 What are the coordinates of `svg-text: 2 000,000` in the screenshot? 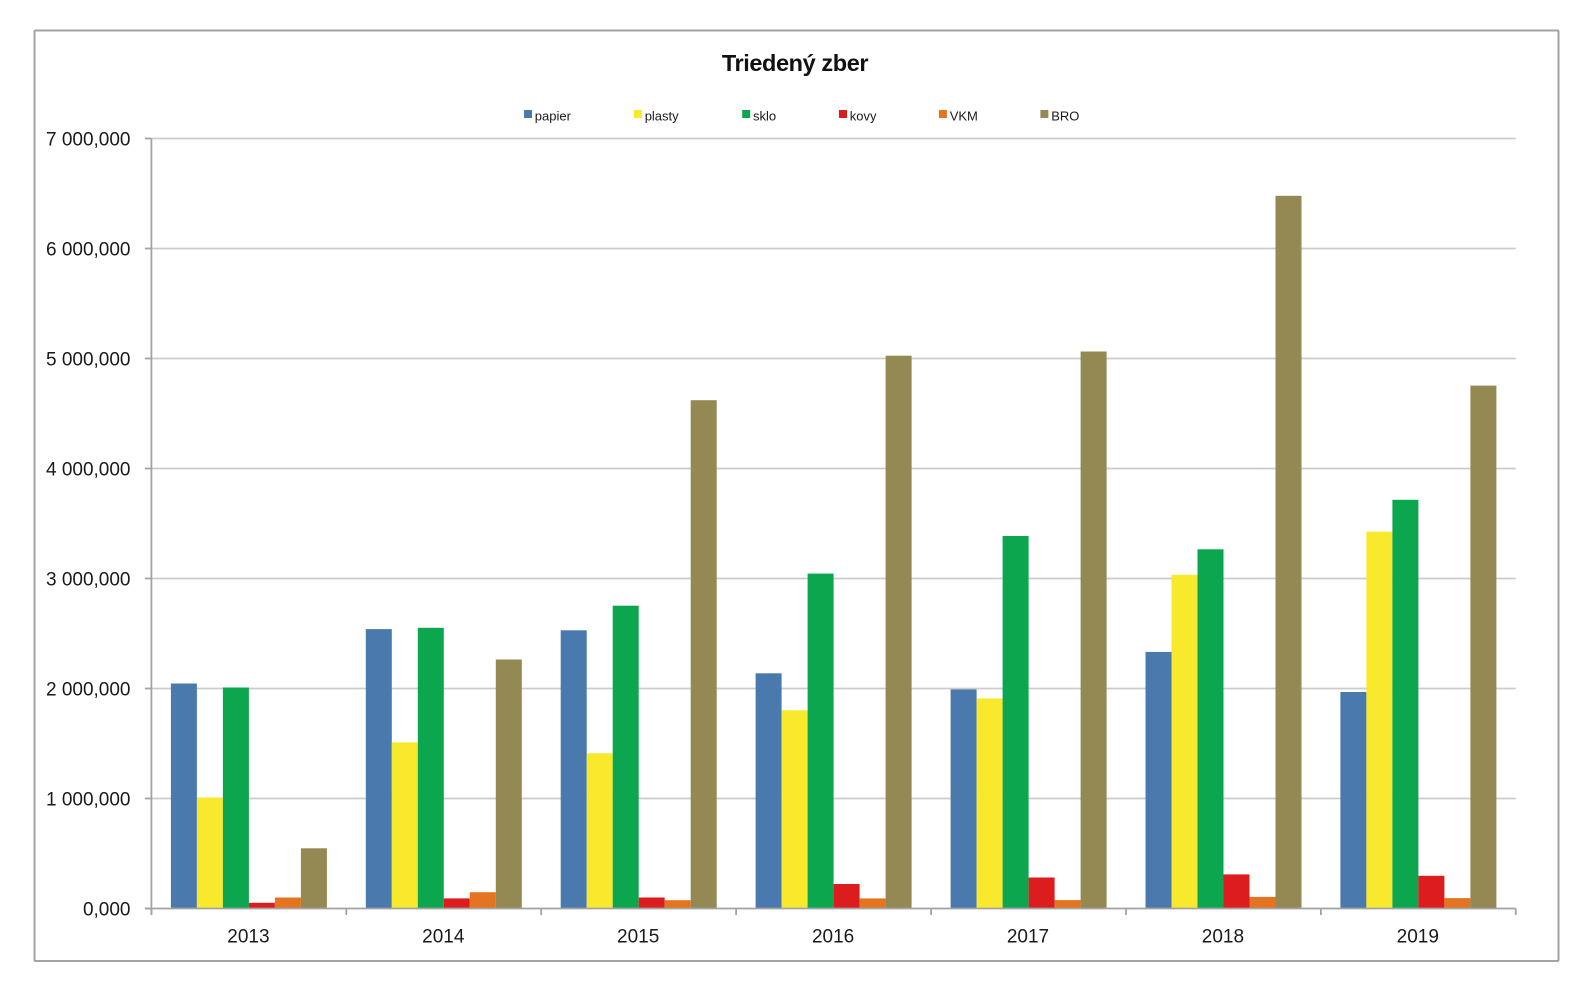 It's located at (88, 689).